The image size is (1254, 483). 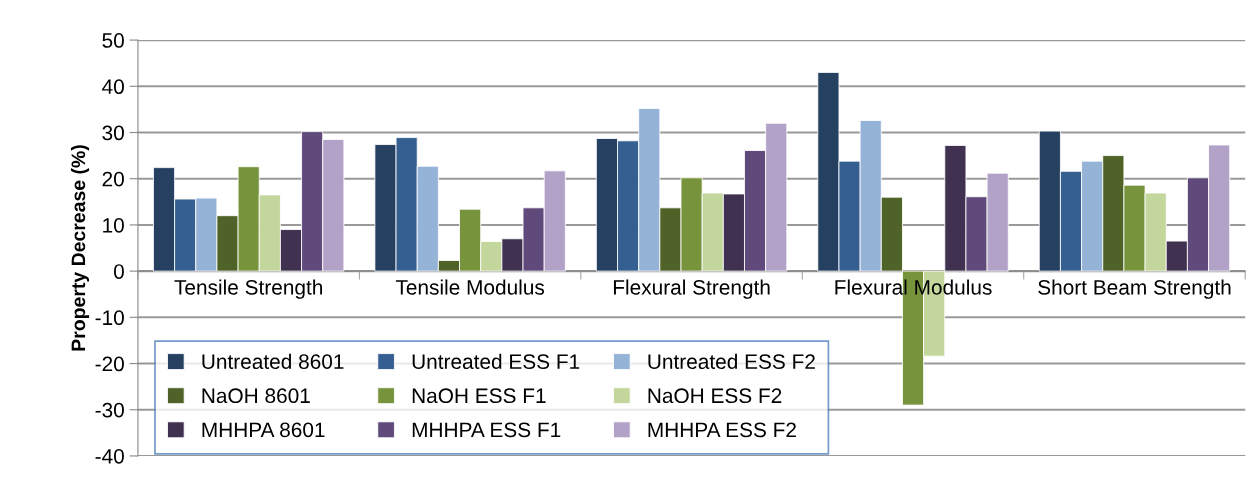 What do you see at coordinates (80, 248) in the screenshot?
I see `y-axis-title: Property Decrease (%)` at bounding box center [80, 248].